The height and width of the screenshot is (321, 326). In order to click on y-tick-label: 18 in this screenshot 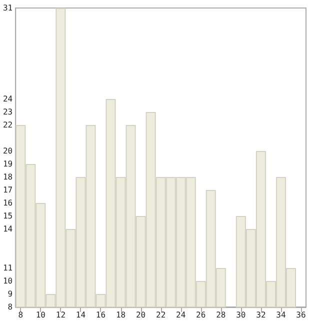, I will do `click(7, 177)`.